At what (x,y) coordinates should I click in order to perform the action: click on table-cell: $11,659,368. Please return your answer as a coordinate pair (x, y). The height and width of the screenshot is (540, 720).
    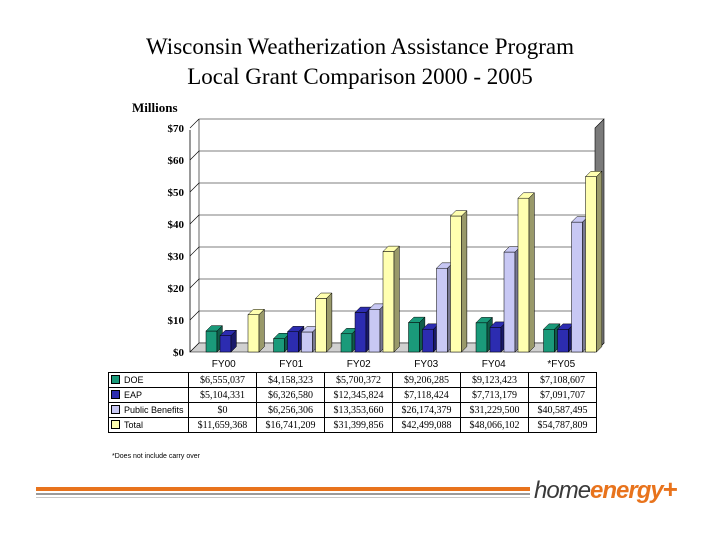
    Looking at the image, I should click on (222, 425).